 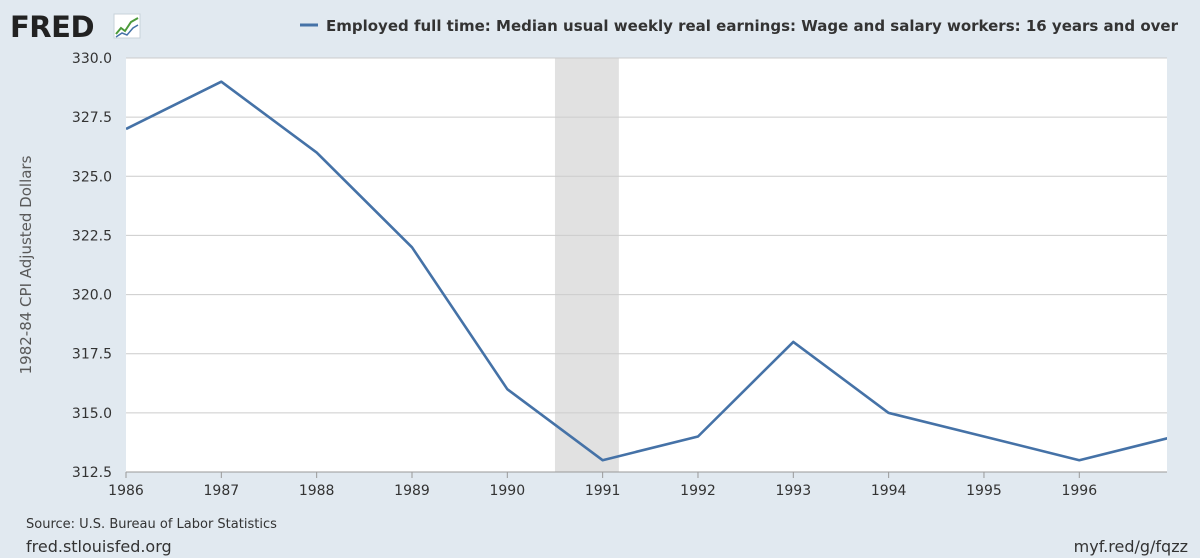 I want to click on y-tick-label: 320.0, so click(x=92, y=296).